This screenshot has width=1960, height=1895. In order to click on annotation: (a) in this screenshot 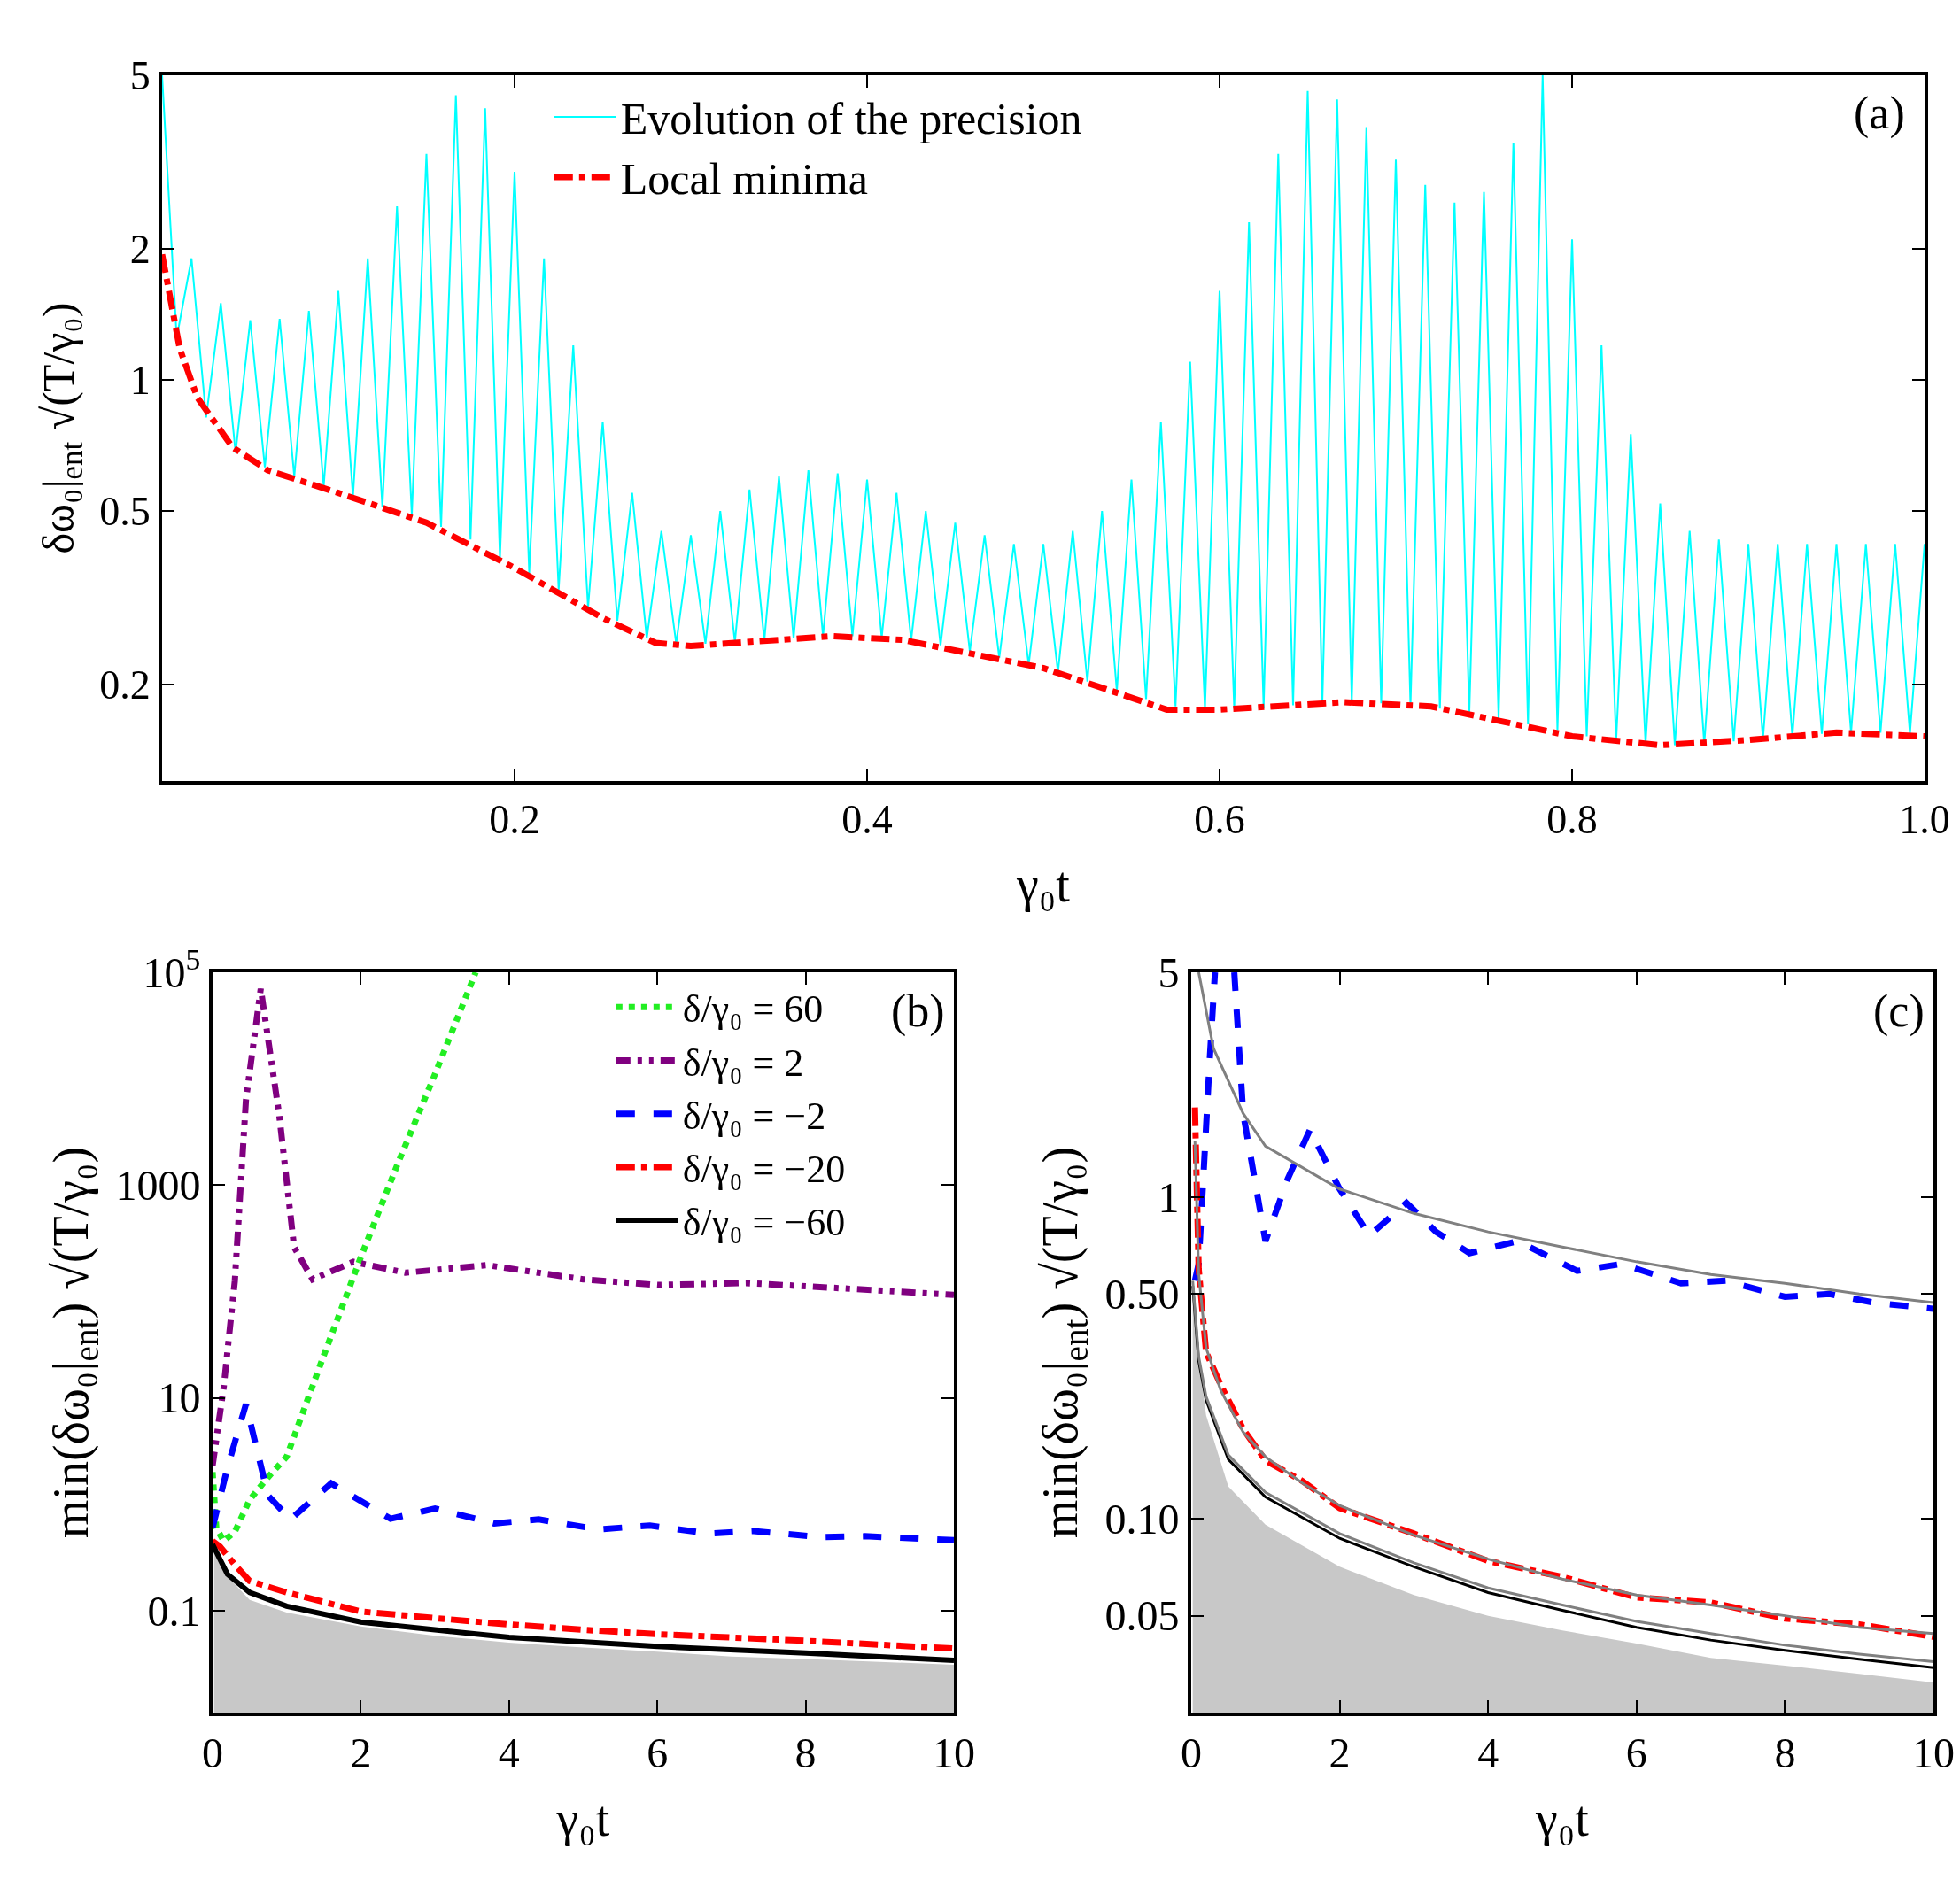, I will do `click(1880, 113)`.